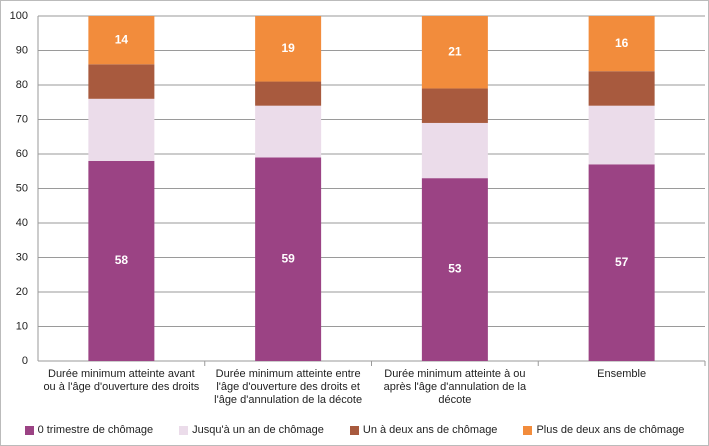 The width and height of the screenshot is (709, 446). I want to click on y-tick-label: 0, so click(25, 361).